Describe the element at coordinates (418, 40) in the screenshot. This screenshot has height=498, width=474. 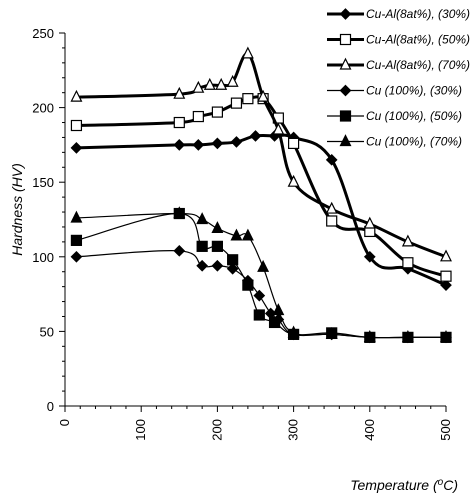
I see `legend-label: Cu-Al(8at%), (50%)` at that location.